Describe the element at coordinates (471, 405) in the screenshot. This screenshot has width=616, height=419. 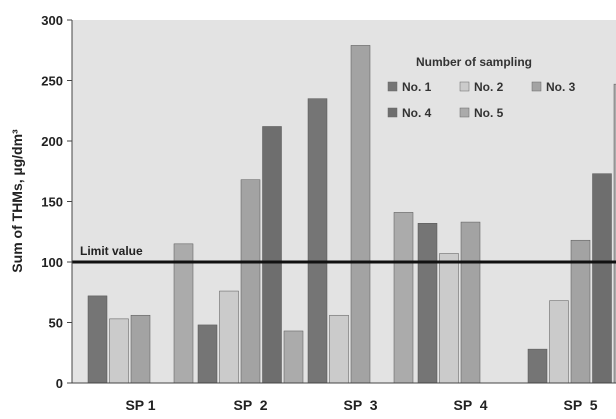
I see `x-category-label: SP 4` at that location.